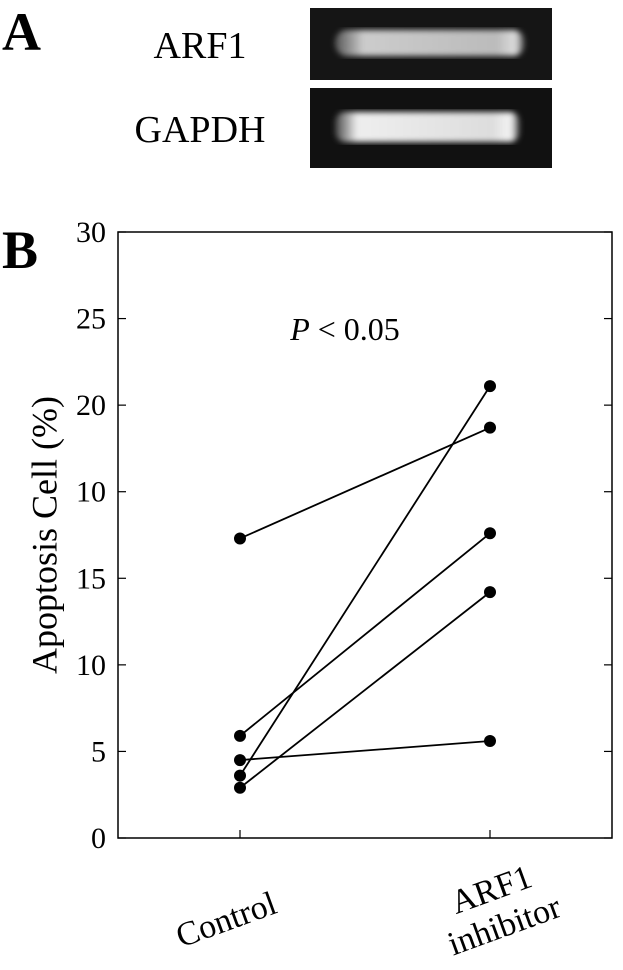 The height and width of the screenshot is (970, 623). What do you see at coordinates (91, 232) in the screenshot?
I see `y-tick-label: 30` at bounding box center [91, 232].